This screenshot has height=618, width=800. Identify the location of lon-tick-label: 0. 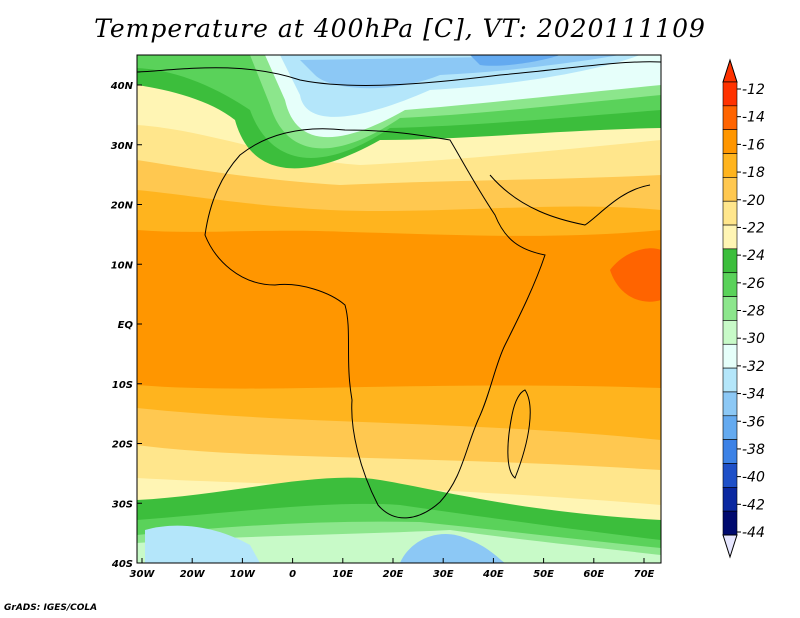
(292, 574).